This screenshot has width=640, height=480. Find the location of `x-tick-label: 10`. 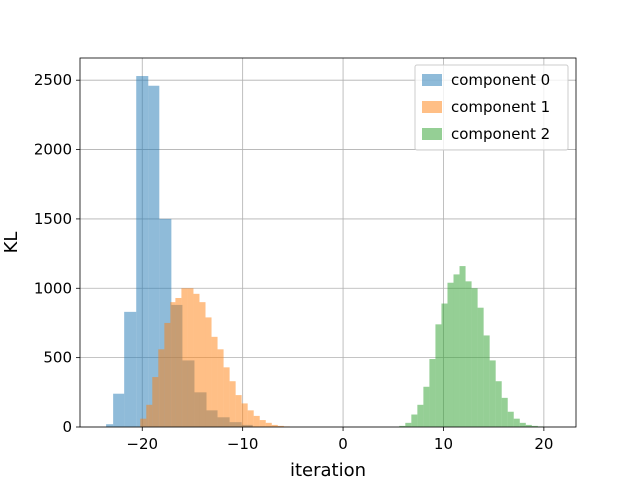

x-tick-label: 10 is located at coordinates (443, 444).